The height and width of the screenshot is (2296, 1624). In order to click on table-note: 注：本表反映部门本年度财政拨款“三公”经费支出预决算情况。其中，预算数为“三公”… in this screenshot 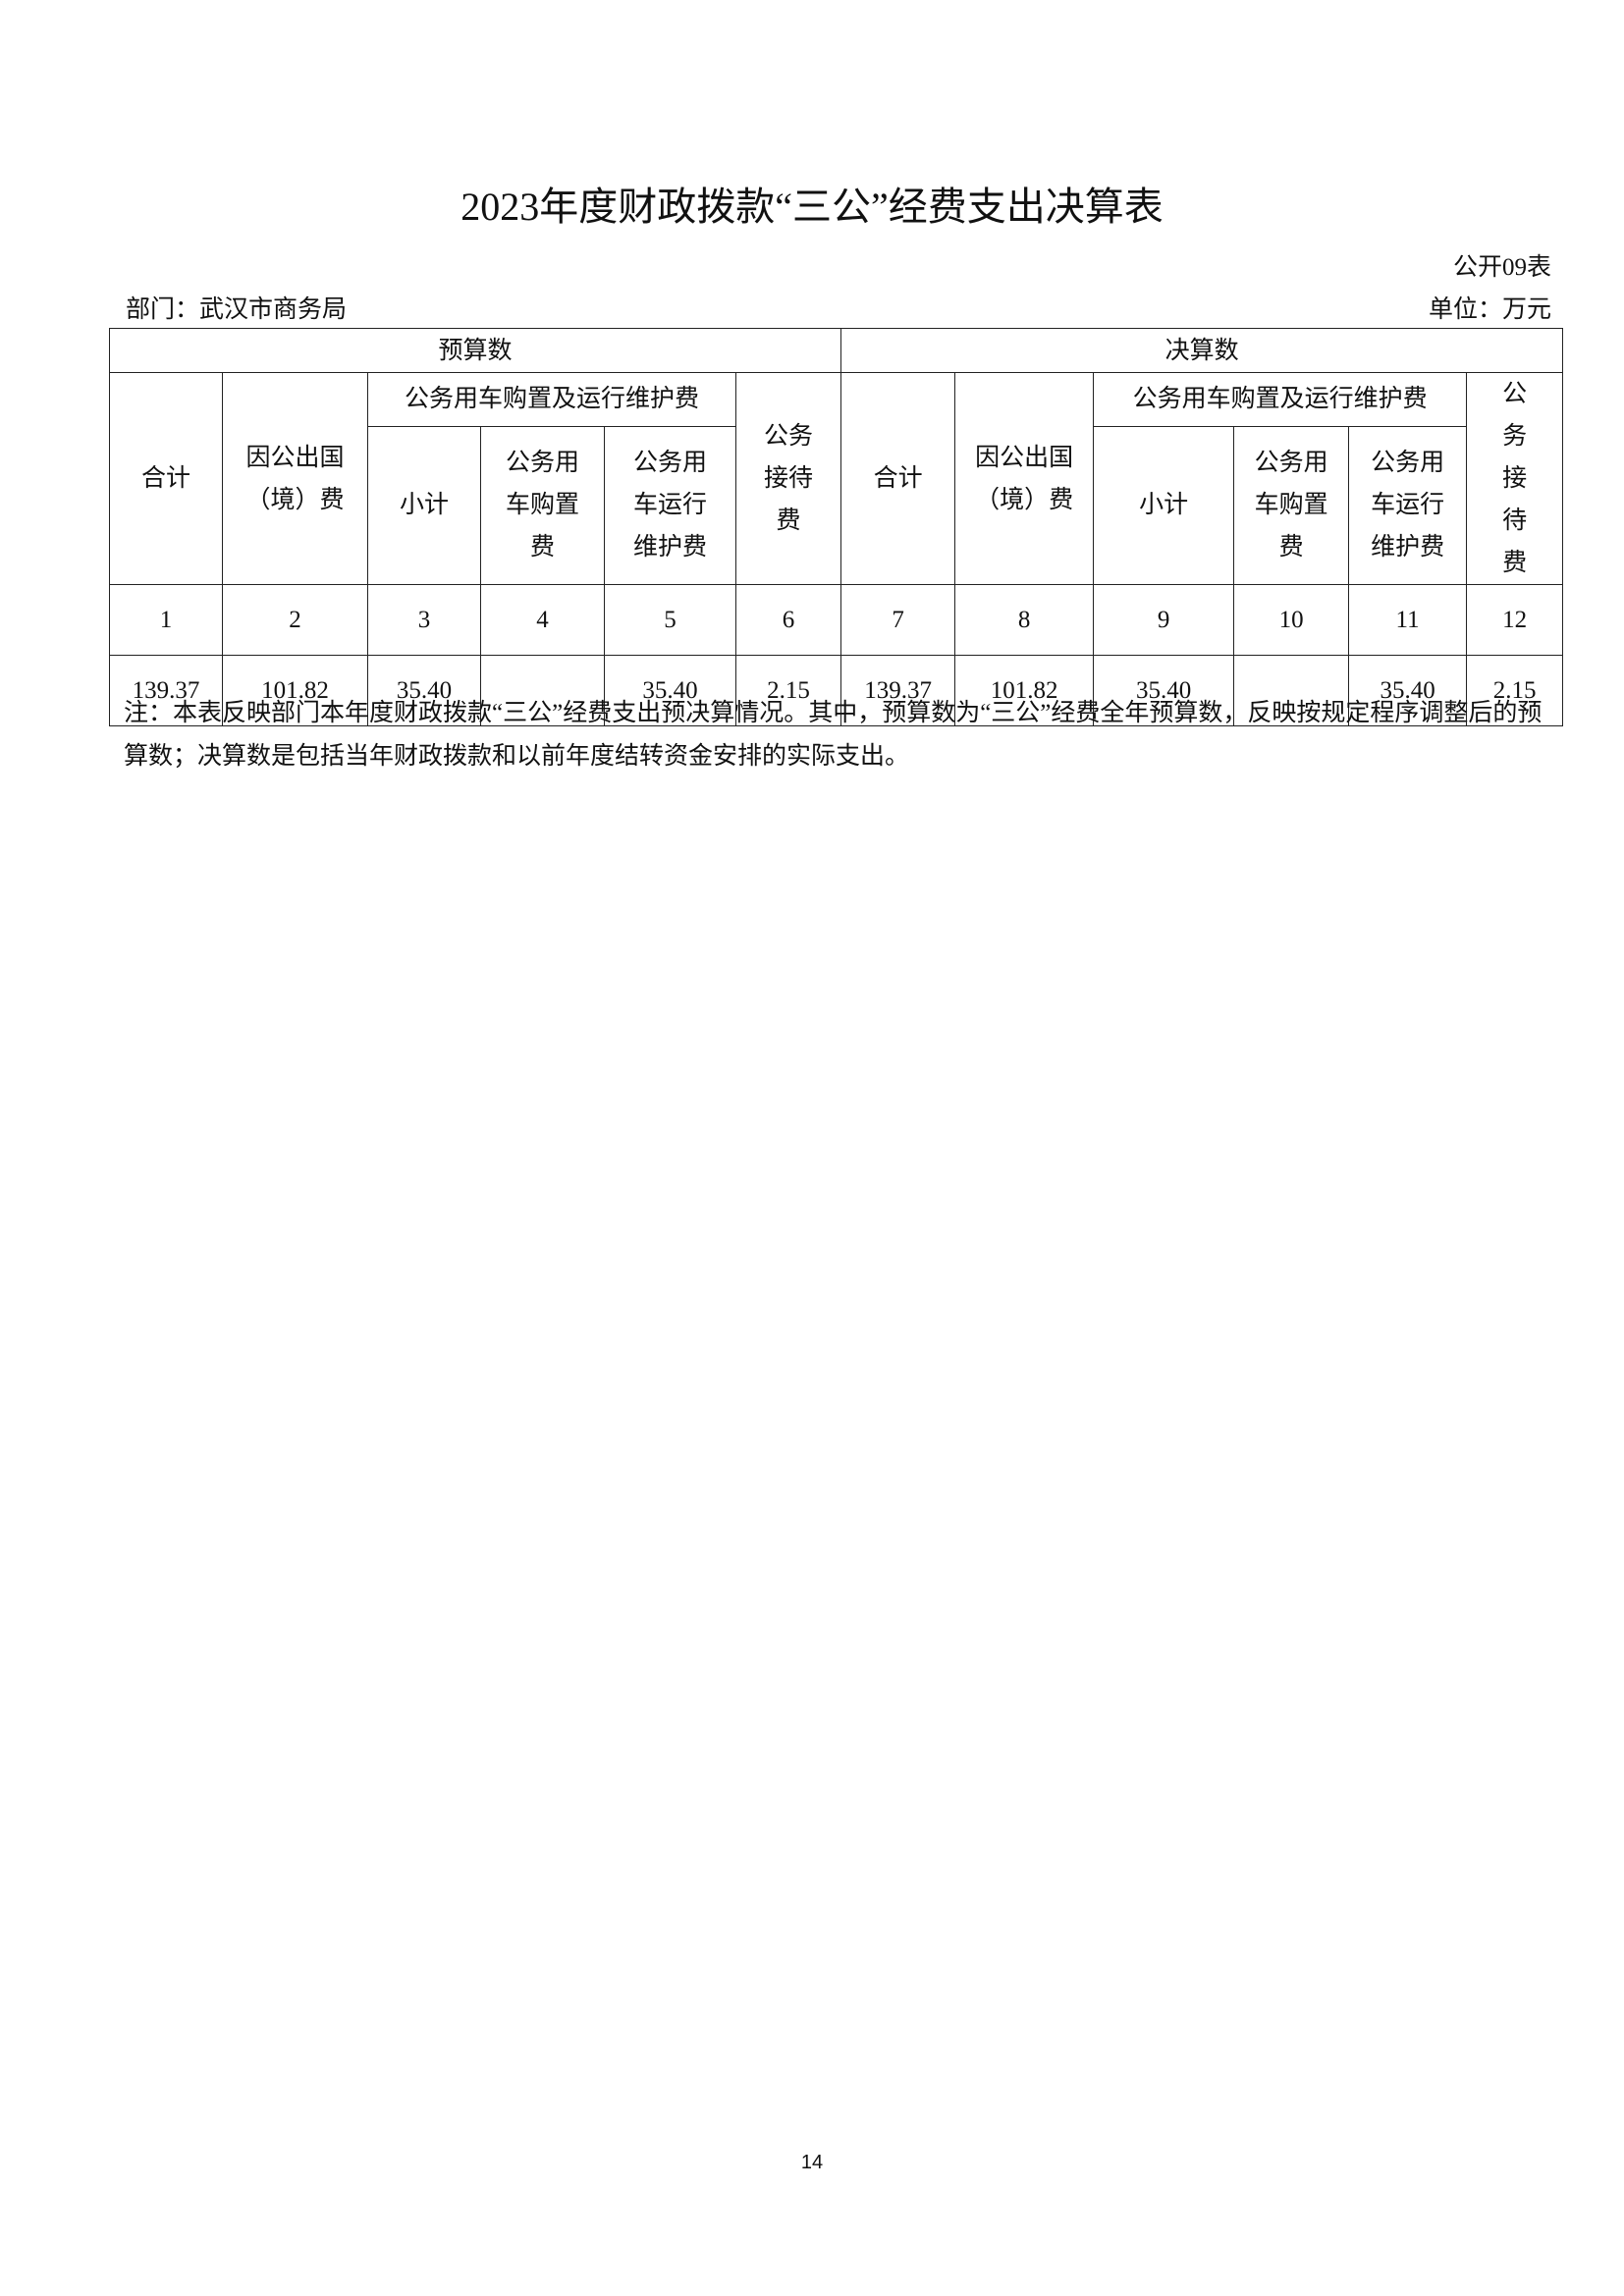, I will do `click(833, 735)`.